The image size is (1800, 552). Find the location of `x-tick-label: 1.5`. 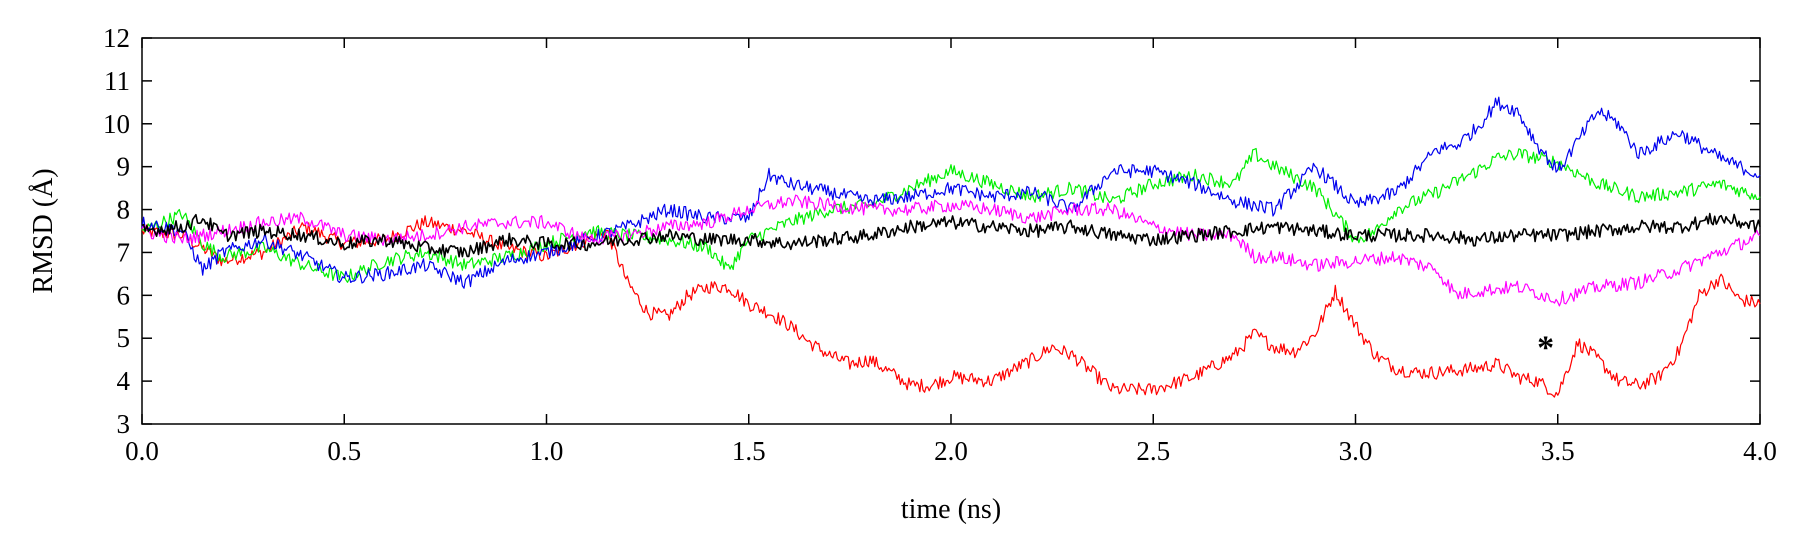

x-tick-label: 1.5 is located at coordinates (749, 451).